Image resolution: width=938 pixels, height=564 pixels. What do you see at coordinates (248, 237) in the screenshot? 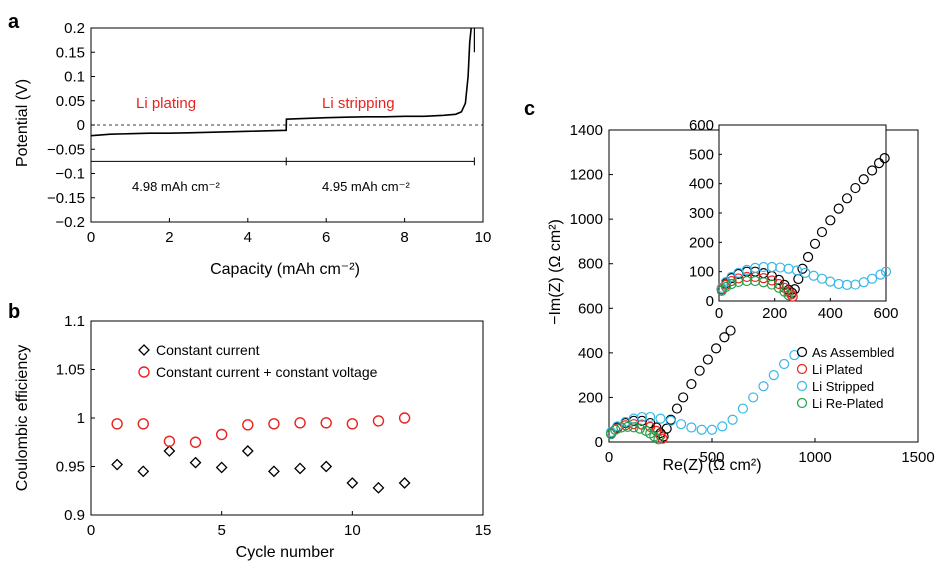
I see `panel-a-x-tick-label: 4` at bounding box center [248, 237].